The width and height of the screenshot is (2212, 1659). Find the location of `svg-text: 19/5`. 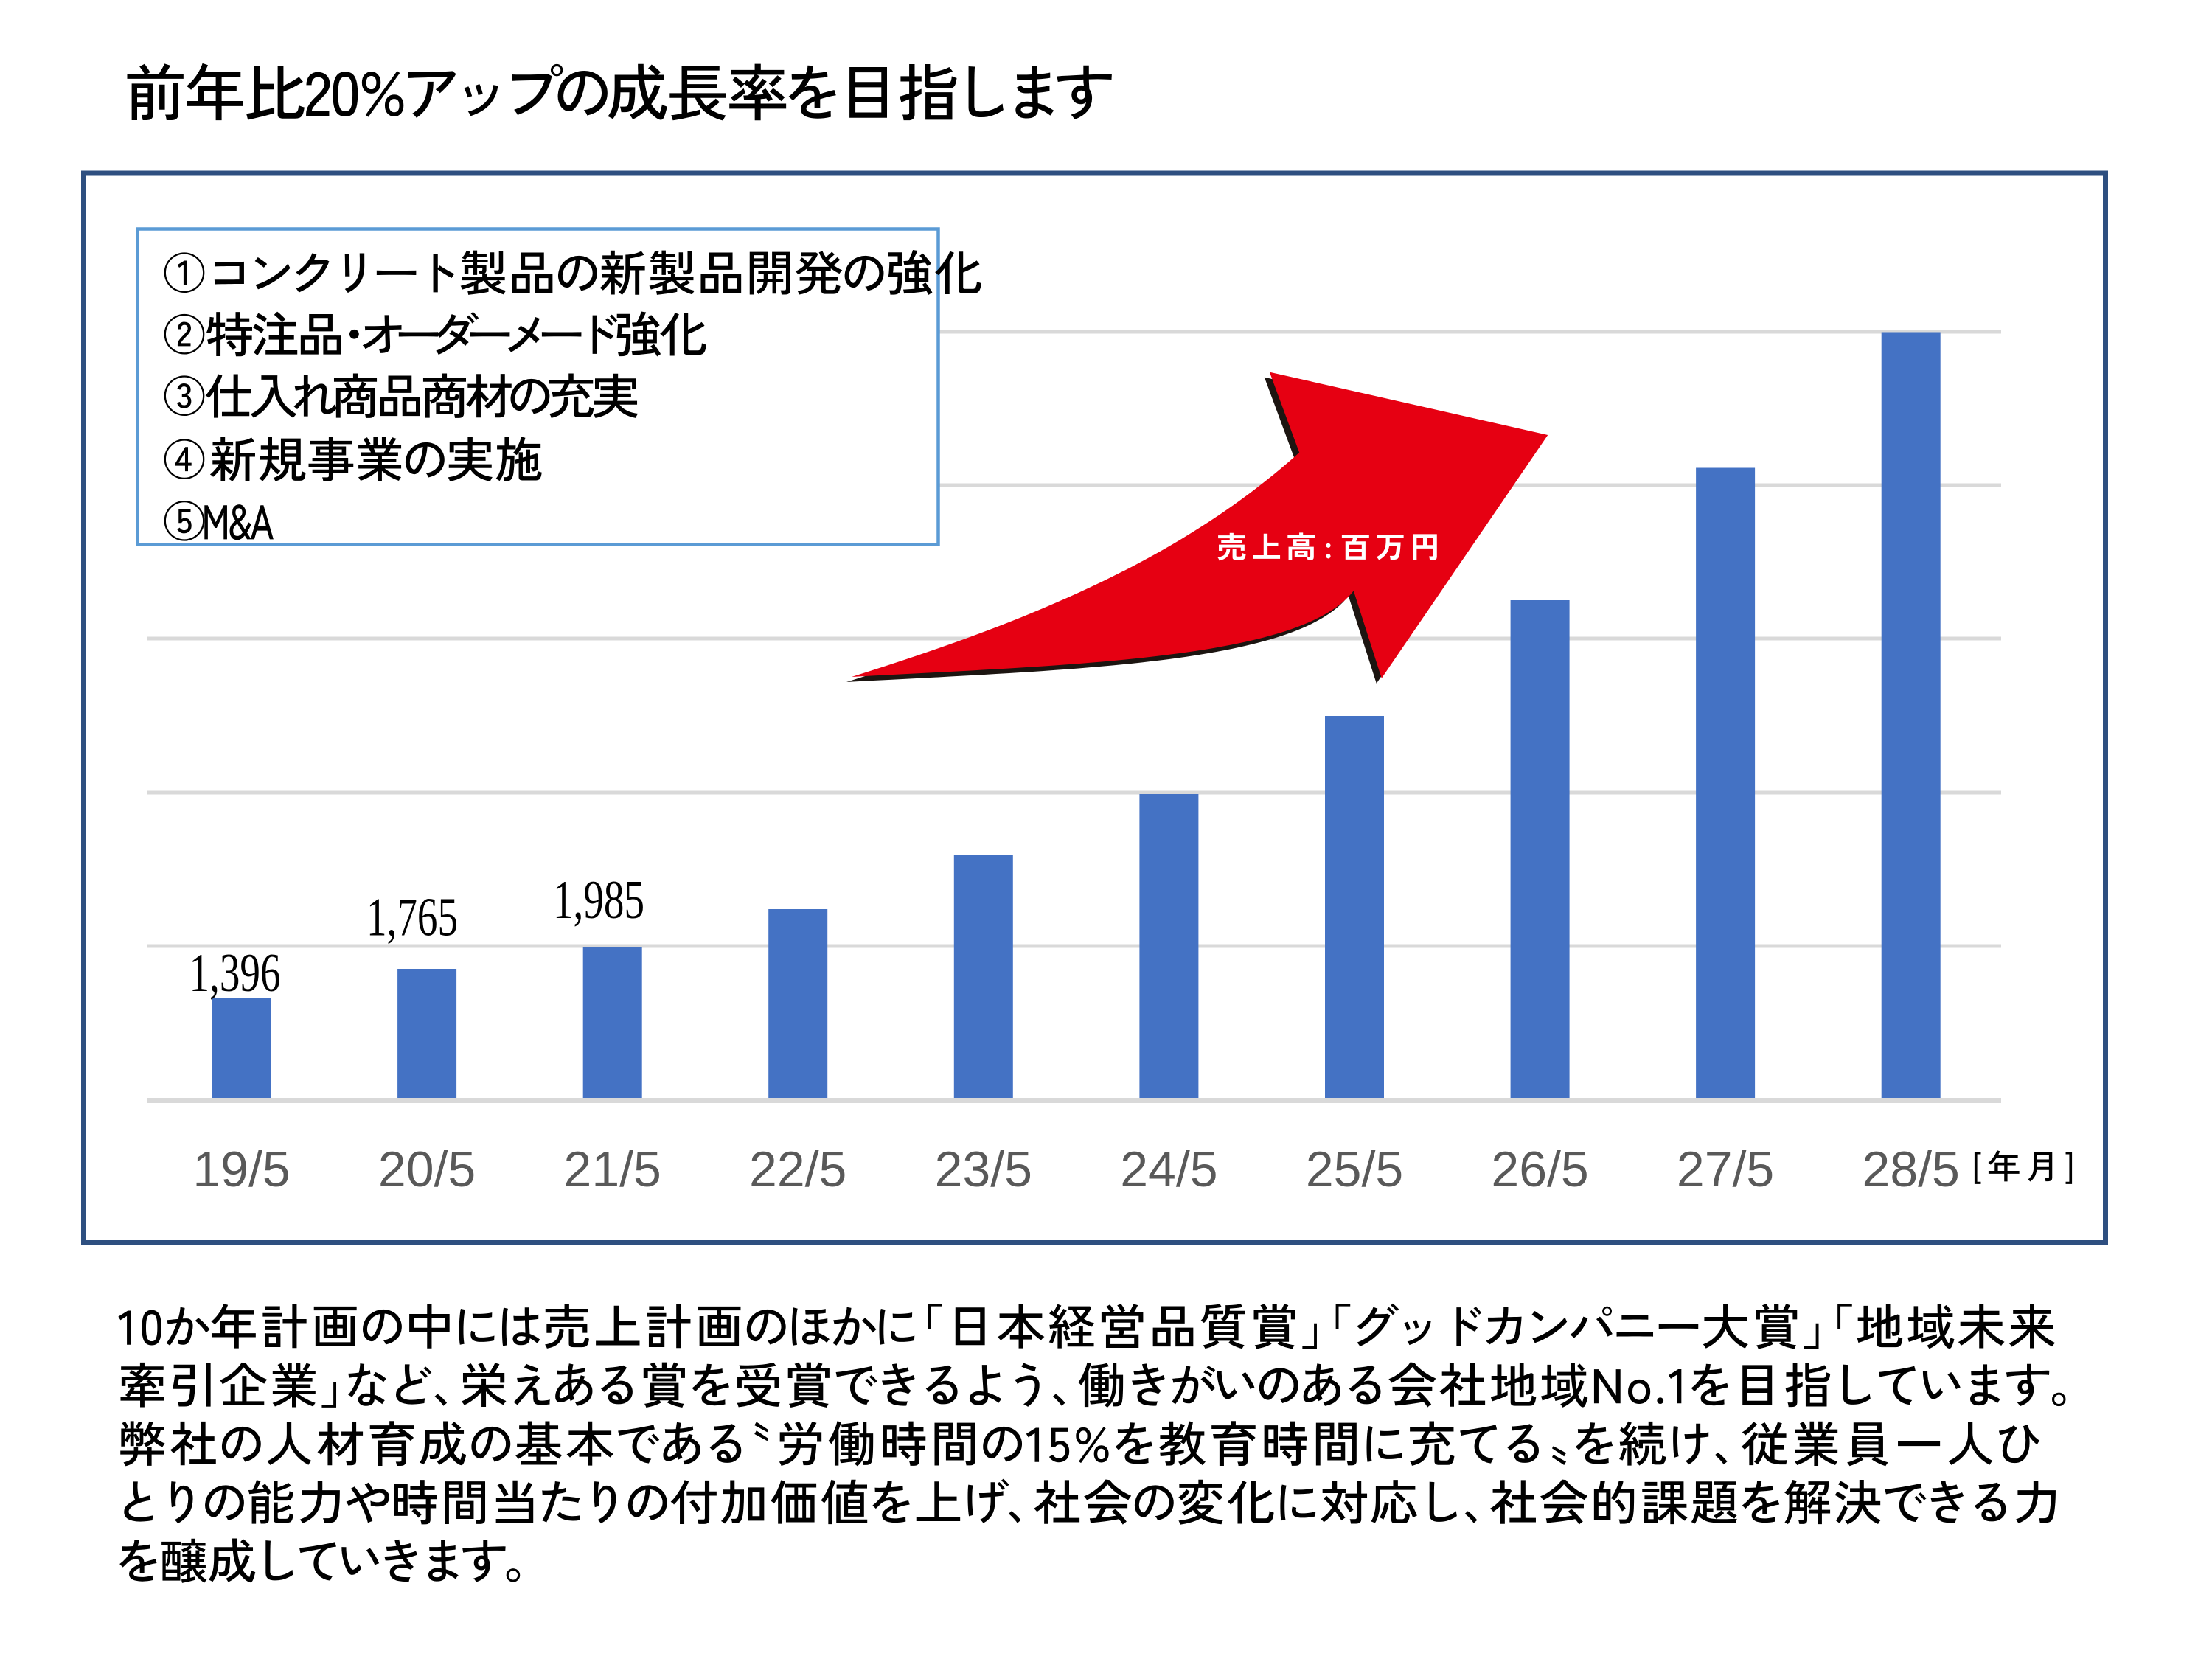

svg-text: 19/5 is located at coordinates (241, 1169).